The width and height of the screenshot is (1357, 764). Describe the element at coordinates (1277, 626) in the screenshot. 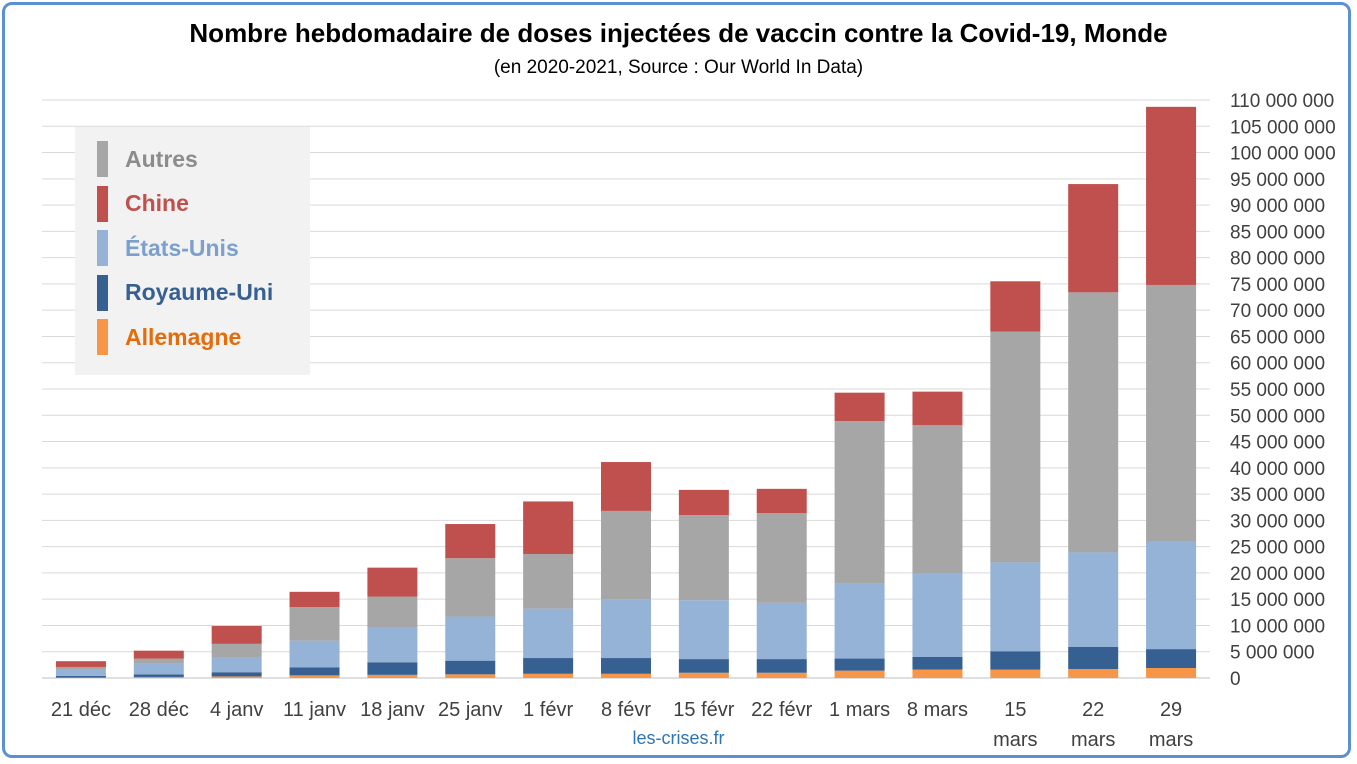

I see `y-tick-label: 10 000 000` at that location.